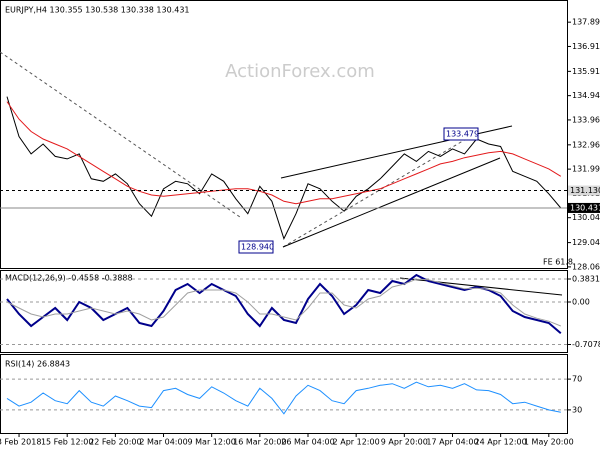 The width and height of the screenshot is (600, 450). I want to click on x-tick-label: 15 Feb 12:00, so click(67, 442).